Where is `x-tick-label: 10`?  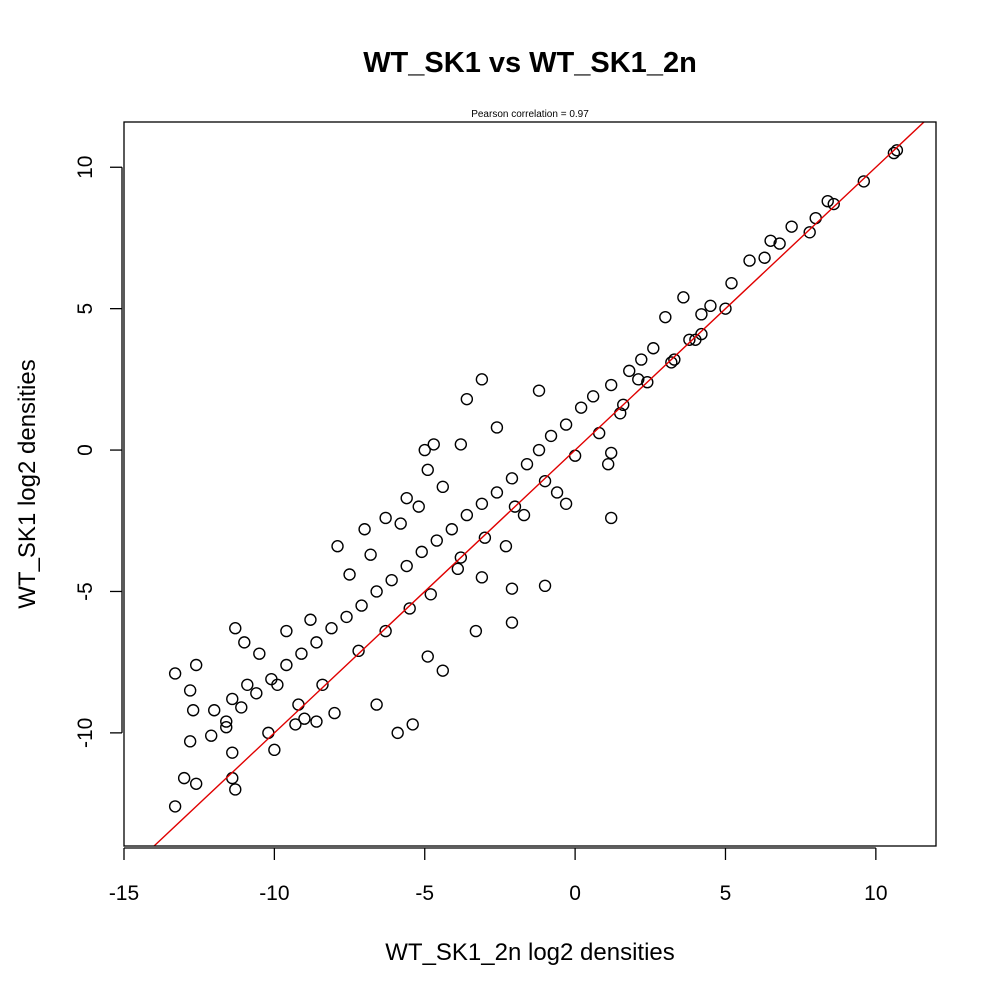 x-tick-label: 10 is located at coordinates (875, 893).